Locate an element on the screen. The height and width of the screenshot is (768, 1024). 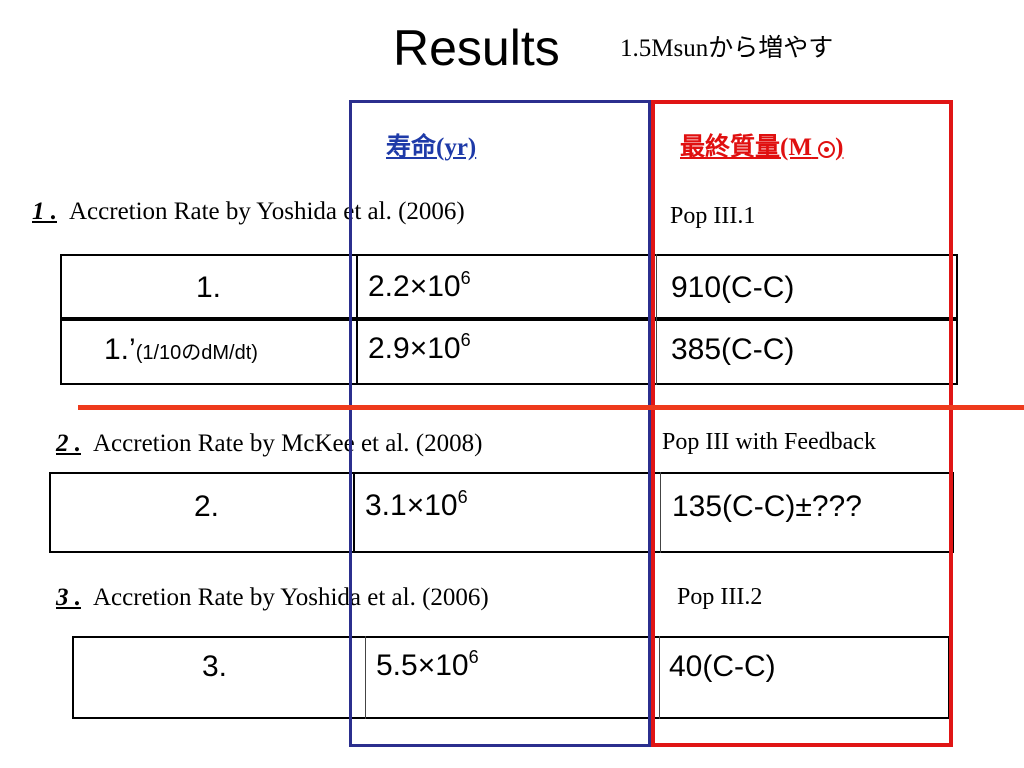
section-2-heading: 2 . Accretion Rate by McKee et al. (2008) is located at coordinates (269, 444).